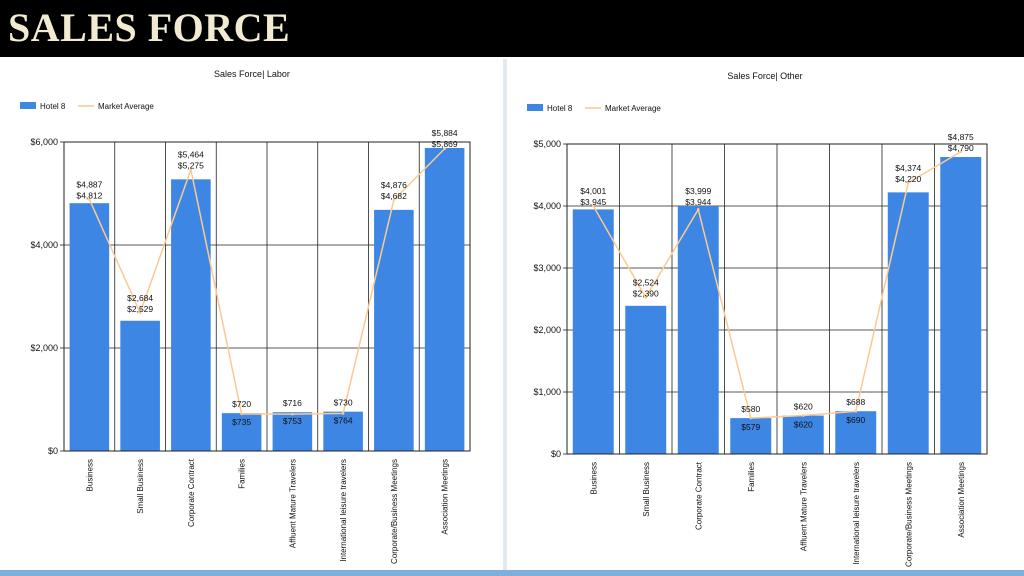  What do you see at coordinates (961, 148) in the screenshot?
I see `bar-value-label: $4,790` at bounding box center [961, 148].